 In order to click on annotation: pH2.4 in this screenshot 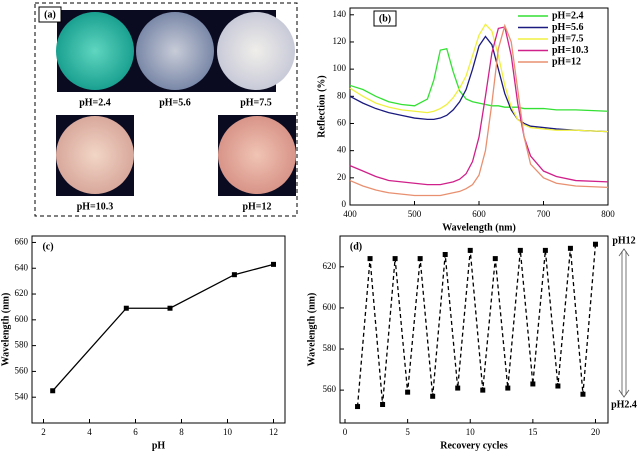, I will do `click(624, 404)`.